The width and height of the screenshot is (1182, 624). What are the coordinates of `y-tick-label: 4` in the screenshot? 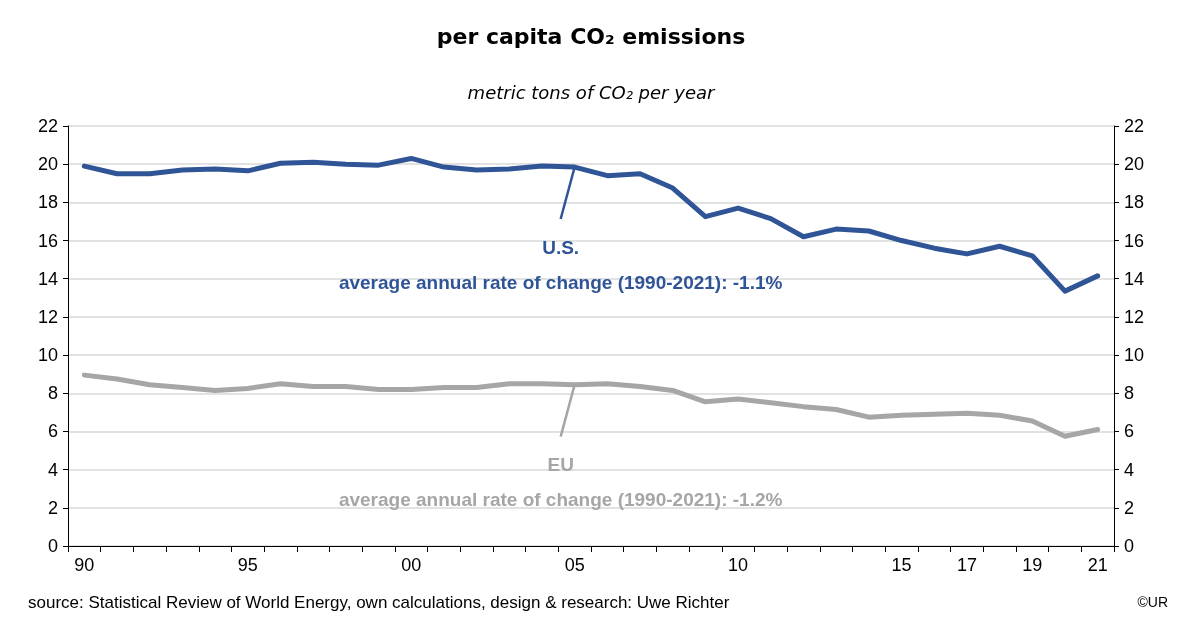 It's located at (52, 469).